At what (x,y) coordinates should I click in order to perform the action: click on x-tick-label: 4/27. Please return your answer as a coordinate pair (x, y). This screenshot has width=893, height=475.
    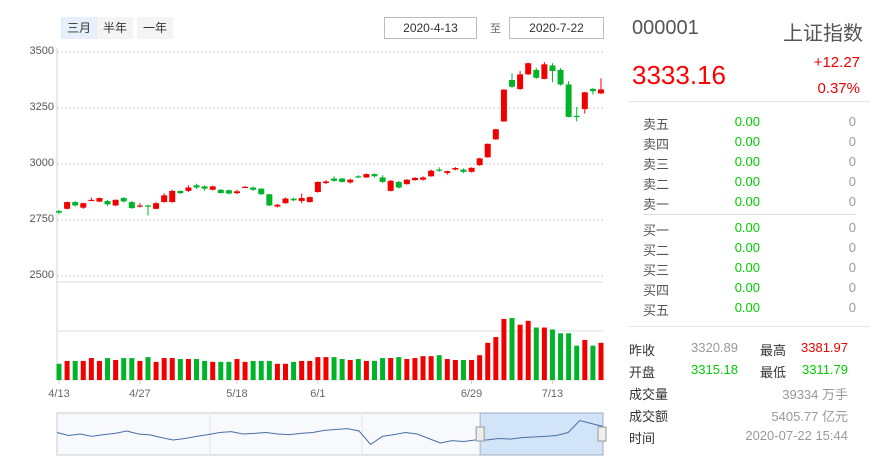
    Looking at the image, I should click on (140, 394).